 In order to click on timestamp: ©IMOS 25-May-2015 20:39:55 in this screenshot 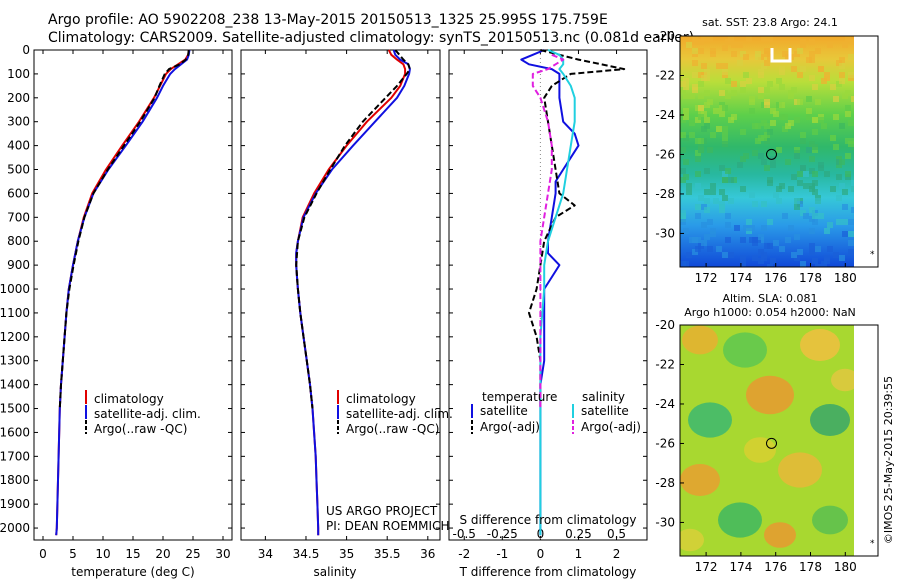, I will do `click(888, 460)`.